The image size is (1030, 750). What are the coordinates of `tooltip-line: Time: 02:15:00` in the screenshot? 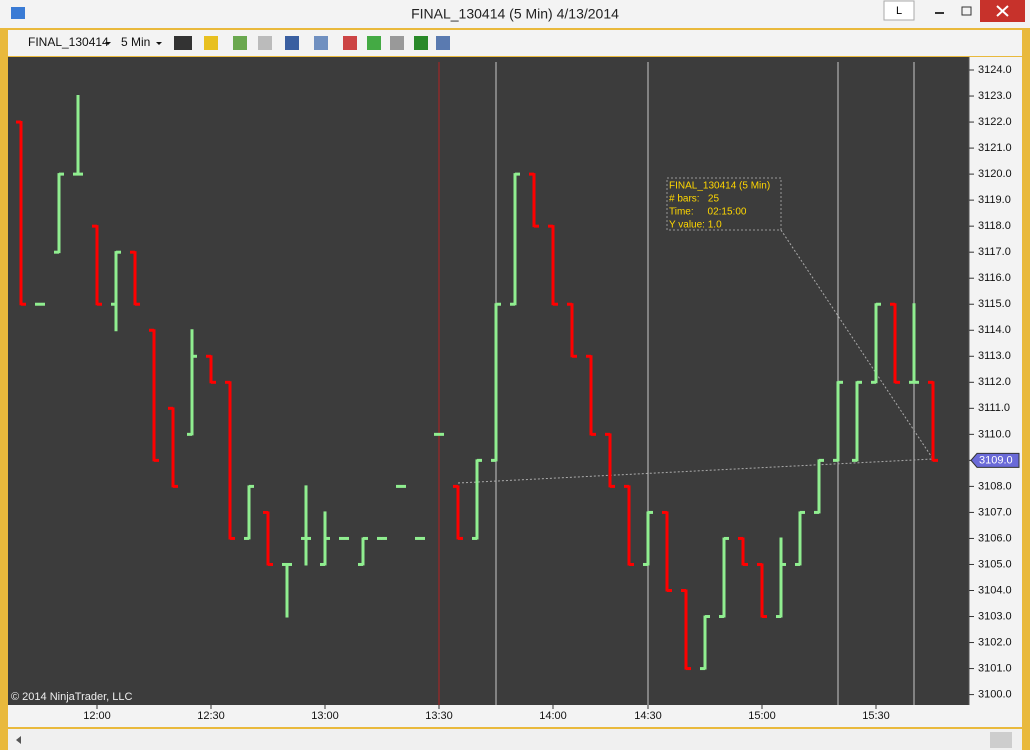 It's located at (708, 212).